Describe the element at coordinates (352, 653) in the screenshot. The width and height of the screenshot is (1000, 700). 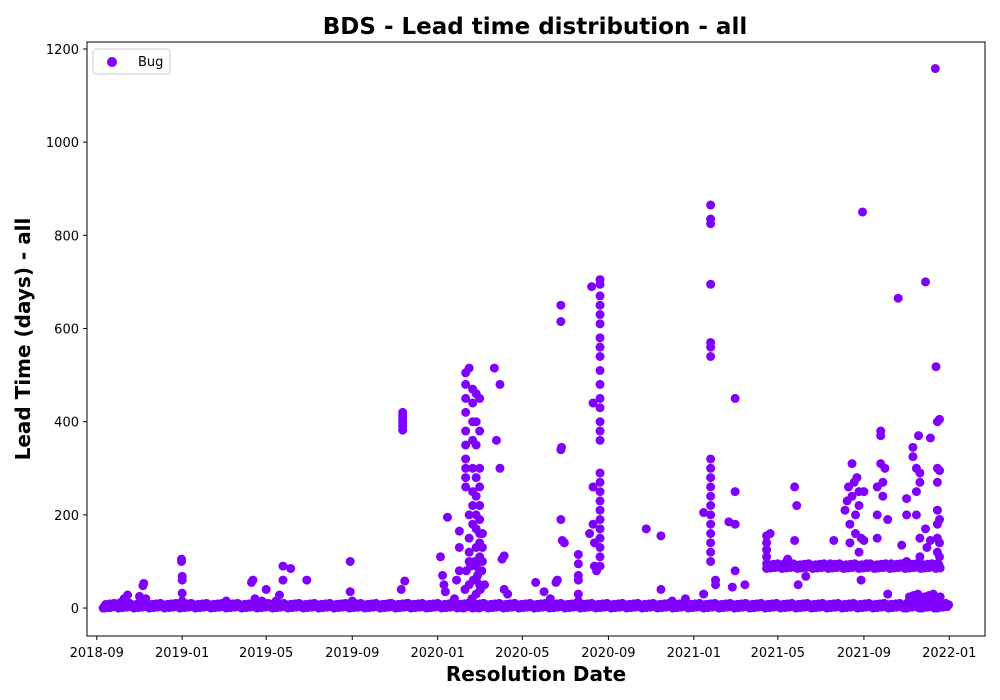
I see `x-tick-label: 2019-09` at that location.